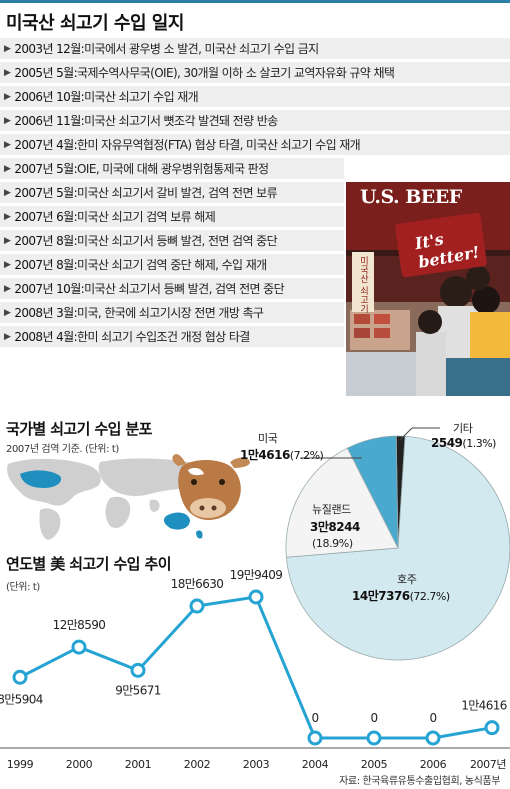 The width and height of the screenshot is (510, 789). I want to click on x-tick-label: 1999, so click(20, 764).